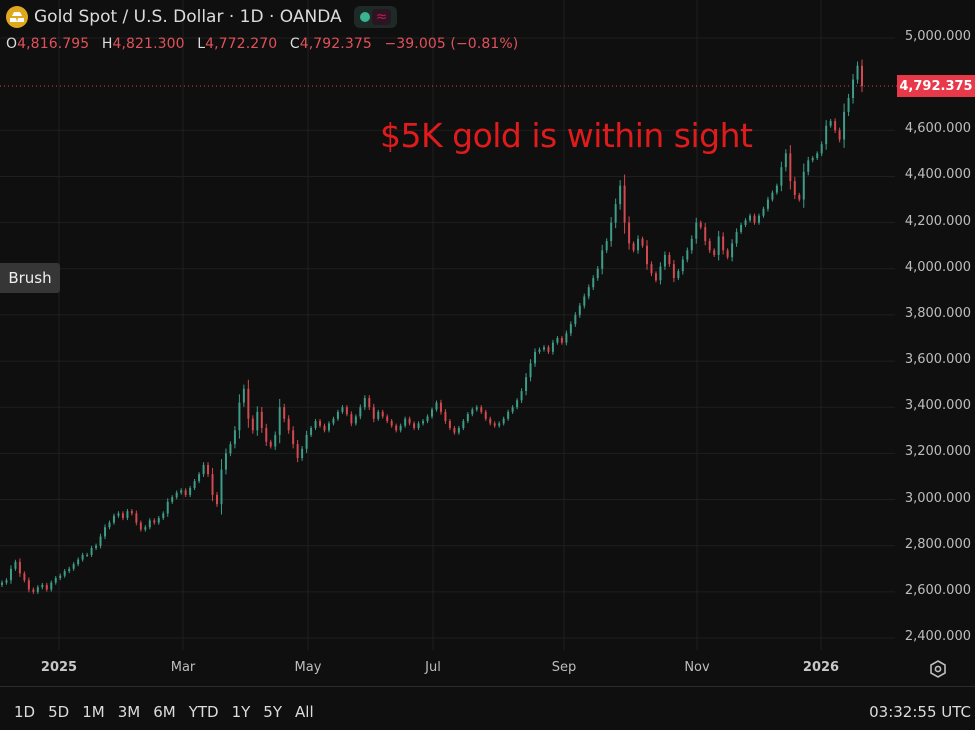 This screenshot has height=730, width=975. Describe the element at coordinates (12, 44) in the screenshot. I see `open-label: O` at that location.